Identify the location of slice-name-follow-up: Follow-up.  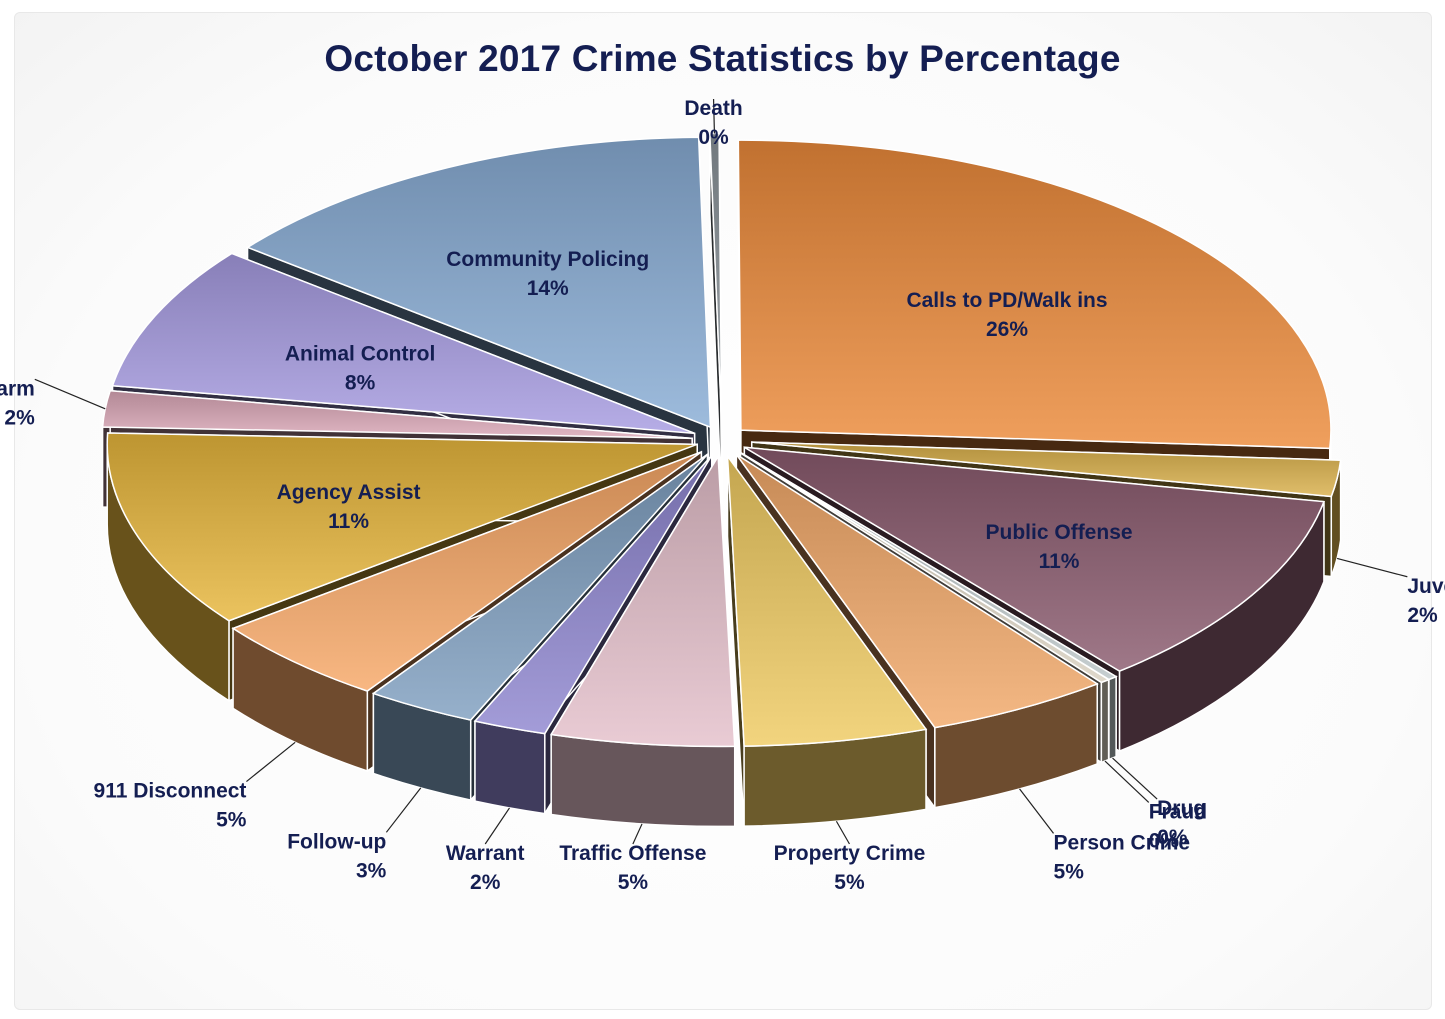
(336, 841).